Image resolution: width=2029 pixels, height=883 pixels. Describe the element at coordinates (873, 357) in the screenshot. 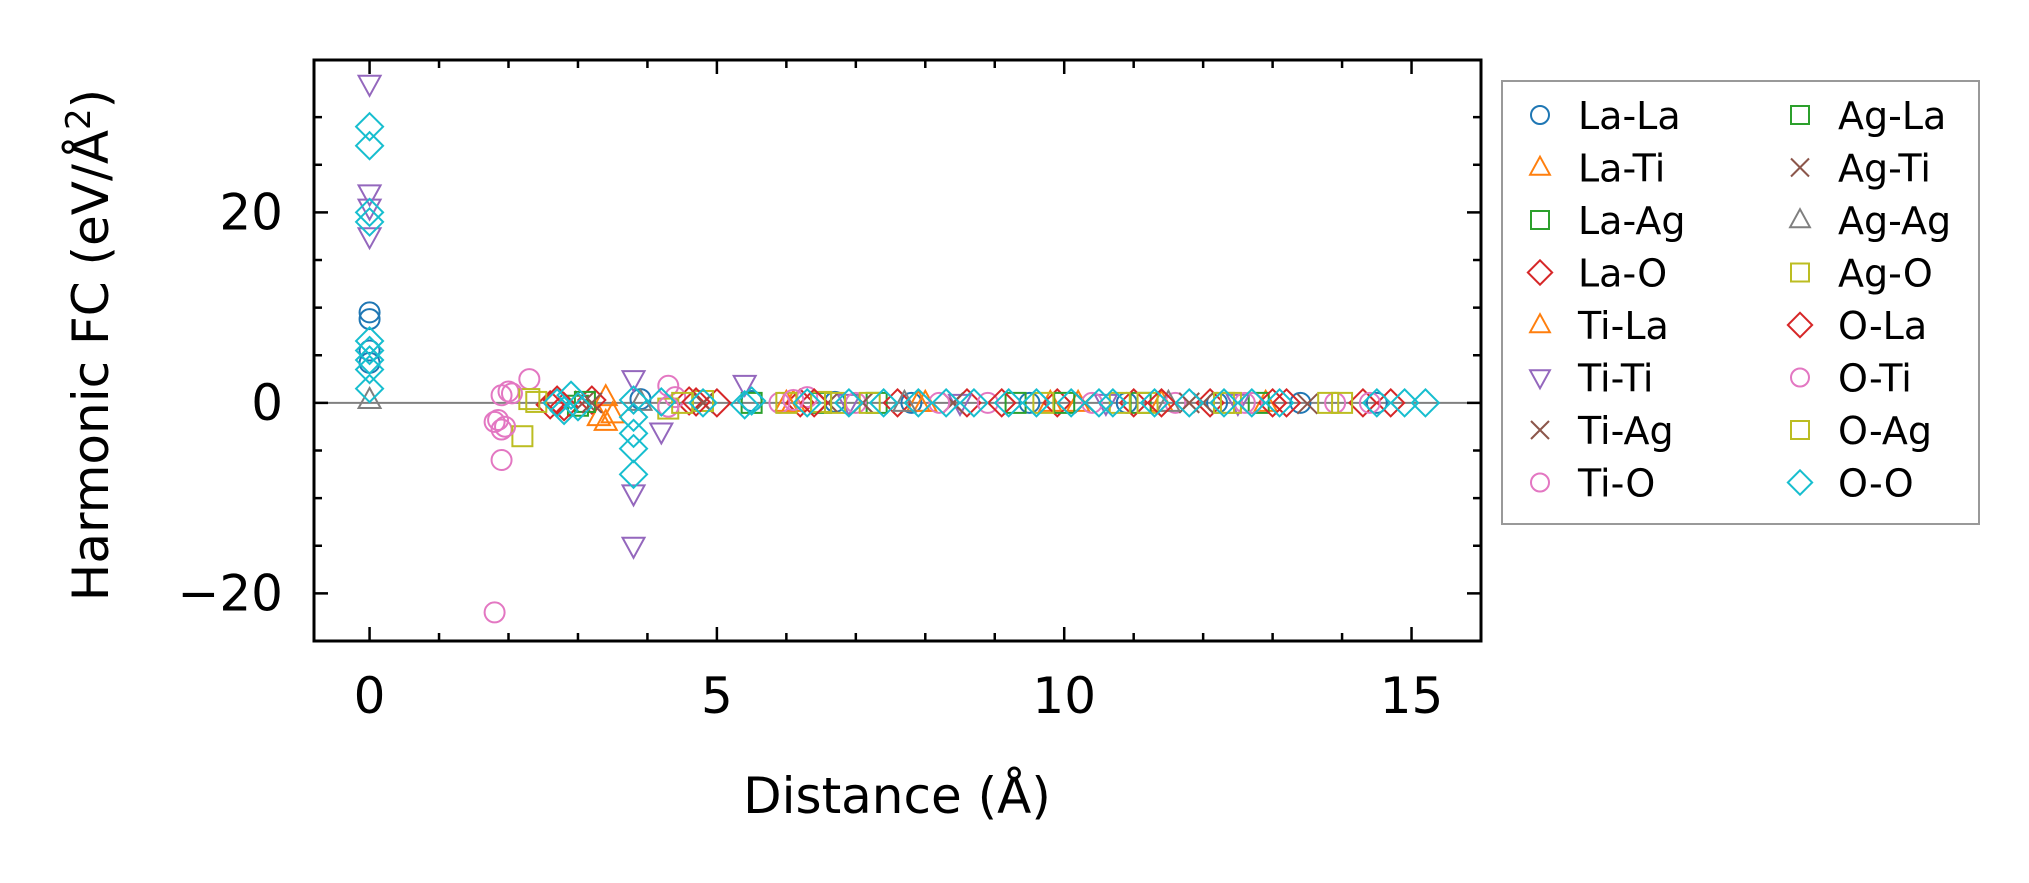

I see `series-la-la` at that location.